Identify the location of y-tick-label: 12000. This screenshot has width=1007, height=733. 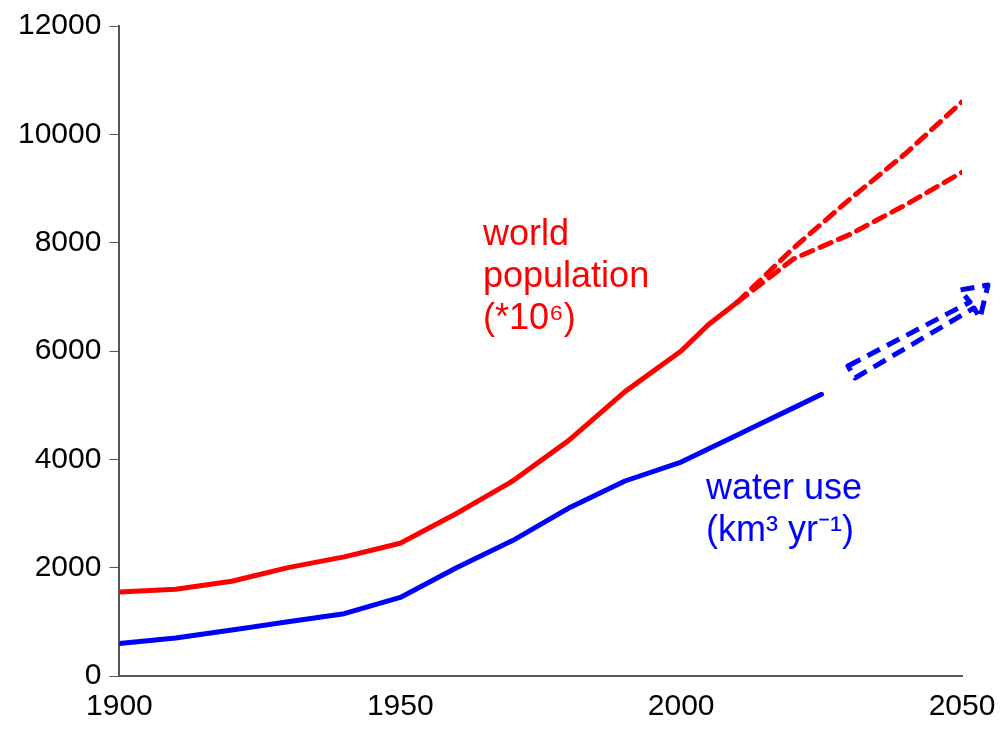
(59, 24).